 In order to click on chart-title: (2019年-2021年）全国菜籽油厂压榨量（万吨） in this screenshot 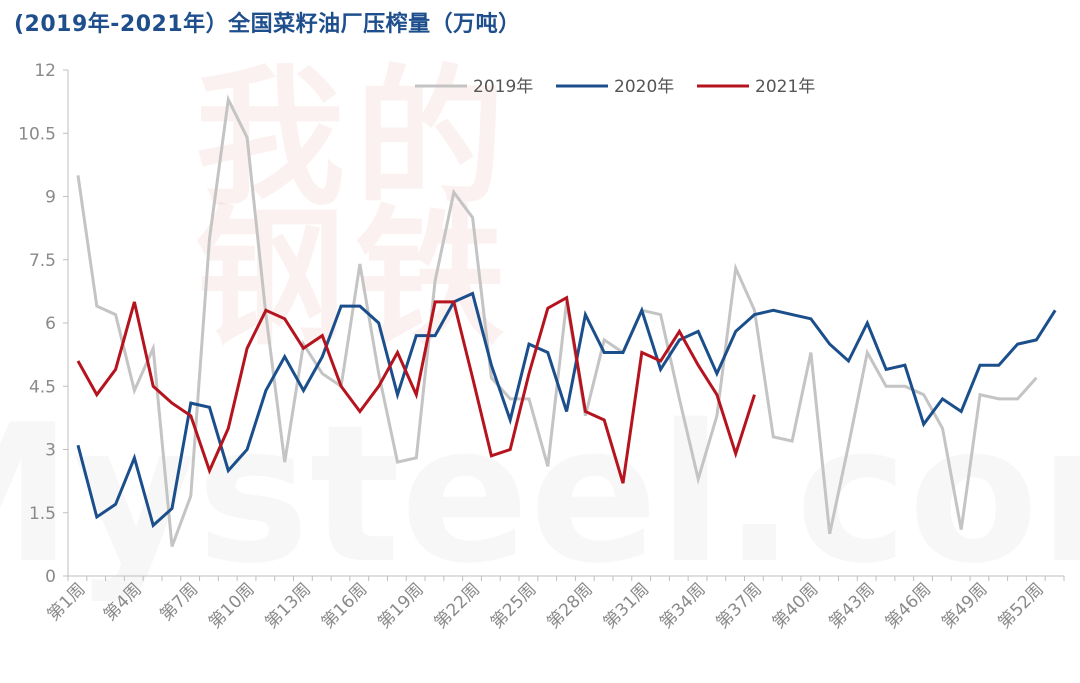, I will do `click(267, 24)`.